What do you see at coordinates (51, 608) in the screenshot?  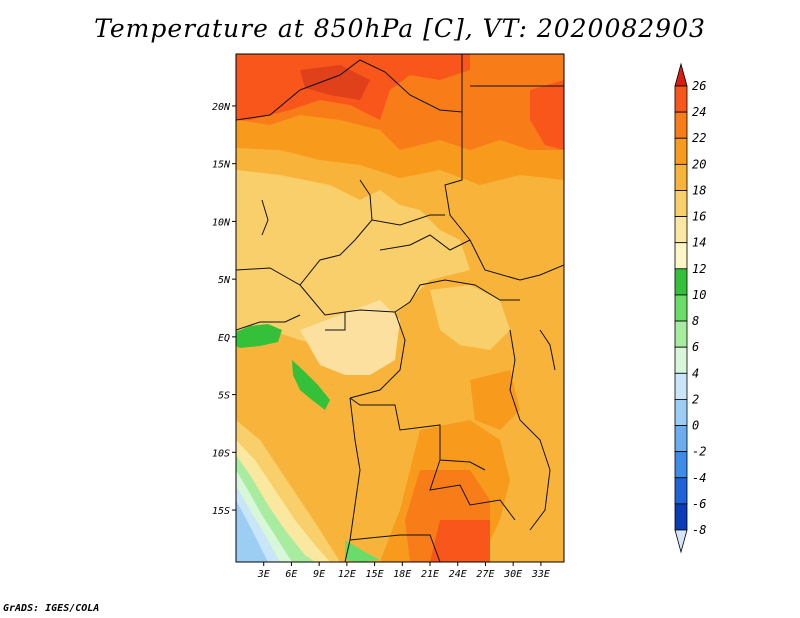 I see `grads-credit: GrADS: IGES/COLA` at bounding box center [51, 608].